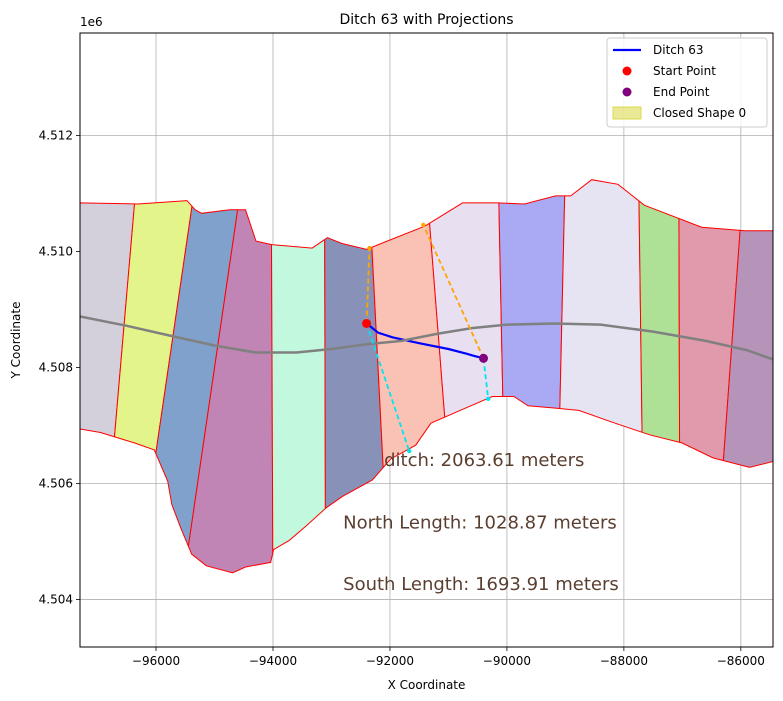 This screenshot has width=783, height=701. What do you see at coordinates (448, 657) in the screenshot?
I see `x-axis-ticks: −96000 −94000 −92000 −90000 −88000 −86000` at bounding box center [448, 657].